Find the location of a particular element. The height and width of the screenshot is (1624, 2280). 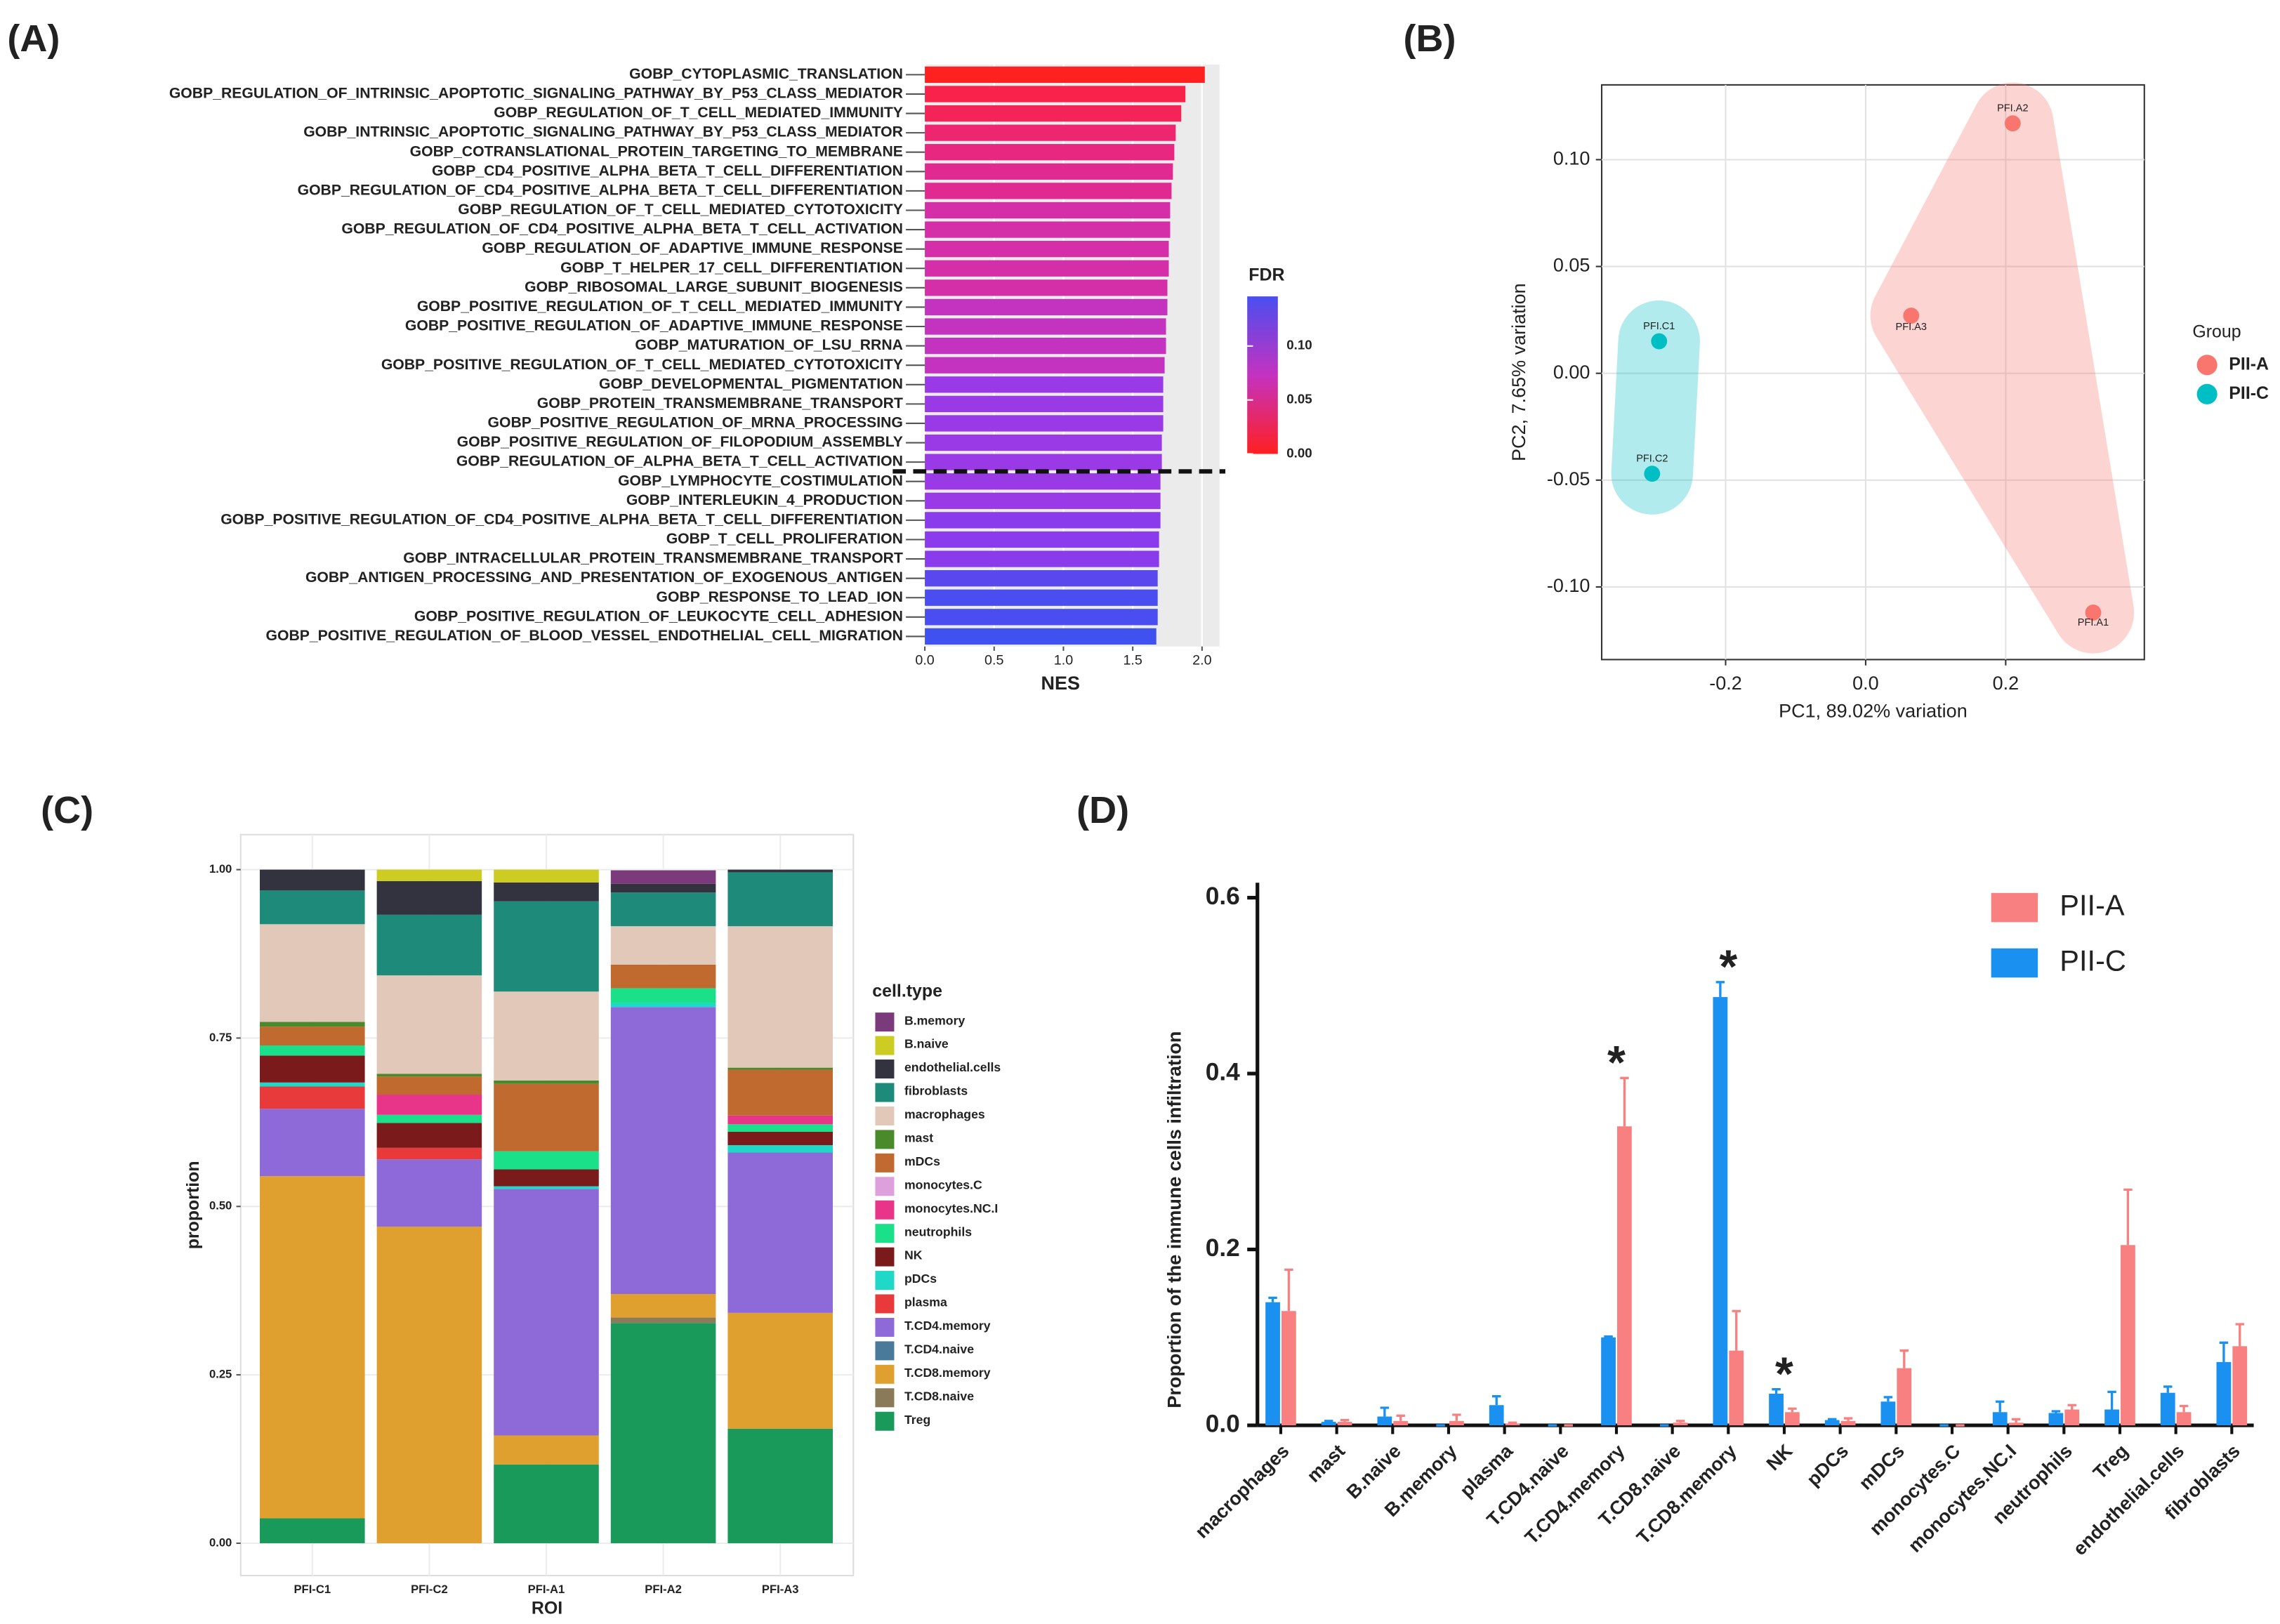

colorbar-tick-label: 0.05 is located at coordinates (1299, 399).